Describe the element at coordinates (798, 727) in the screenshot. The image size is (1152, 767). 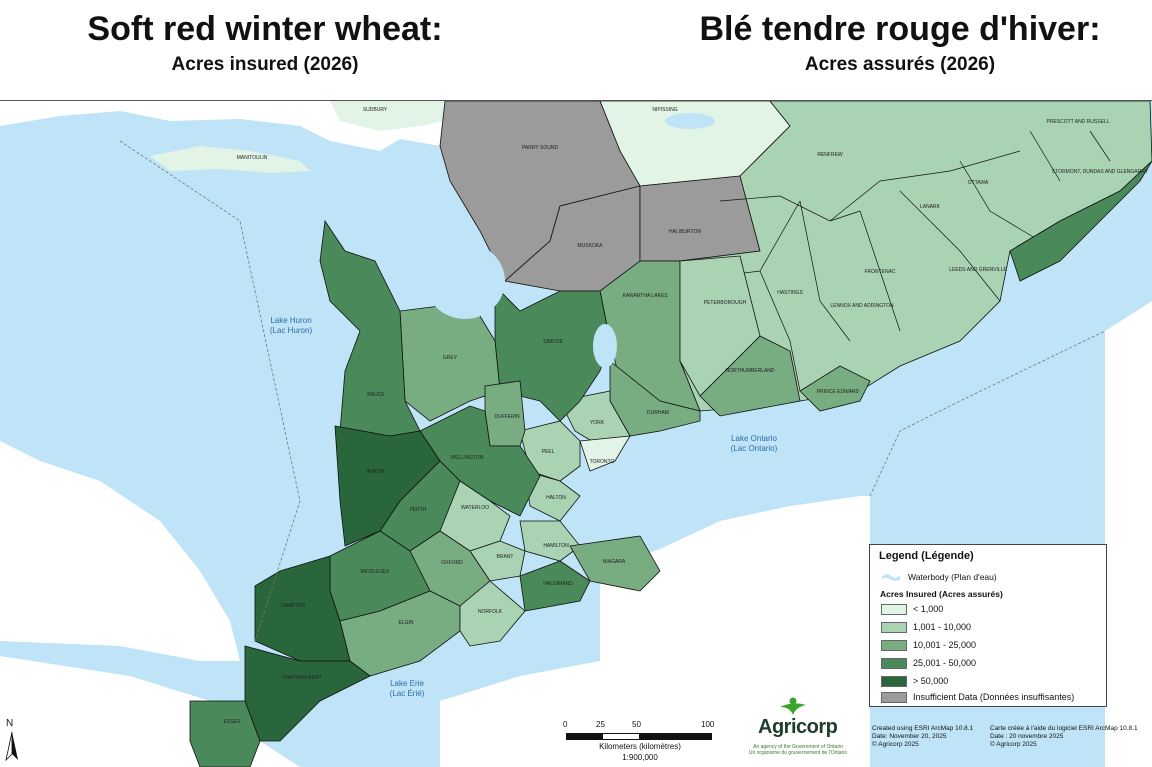
I see `logo-wordmark: Agricorp` at that location.